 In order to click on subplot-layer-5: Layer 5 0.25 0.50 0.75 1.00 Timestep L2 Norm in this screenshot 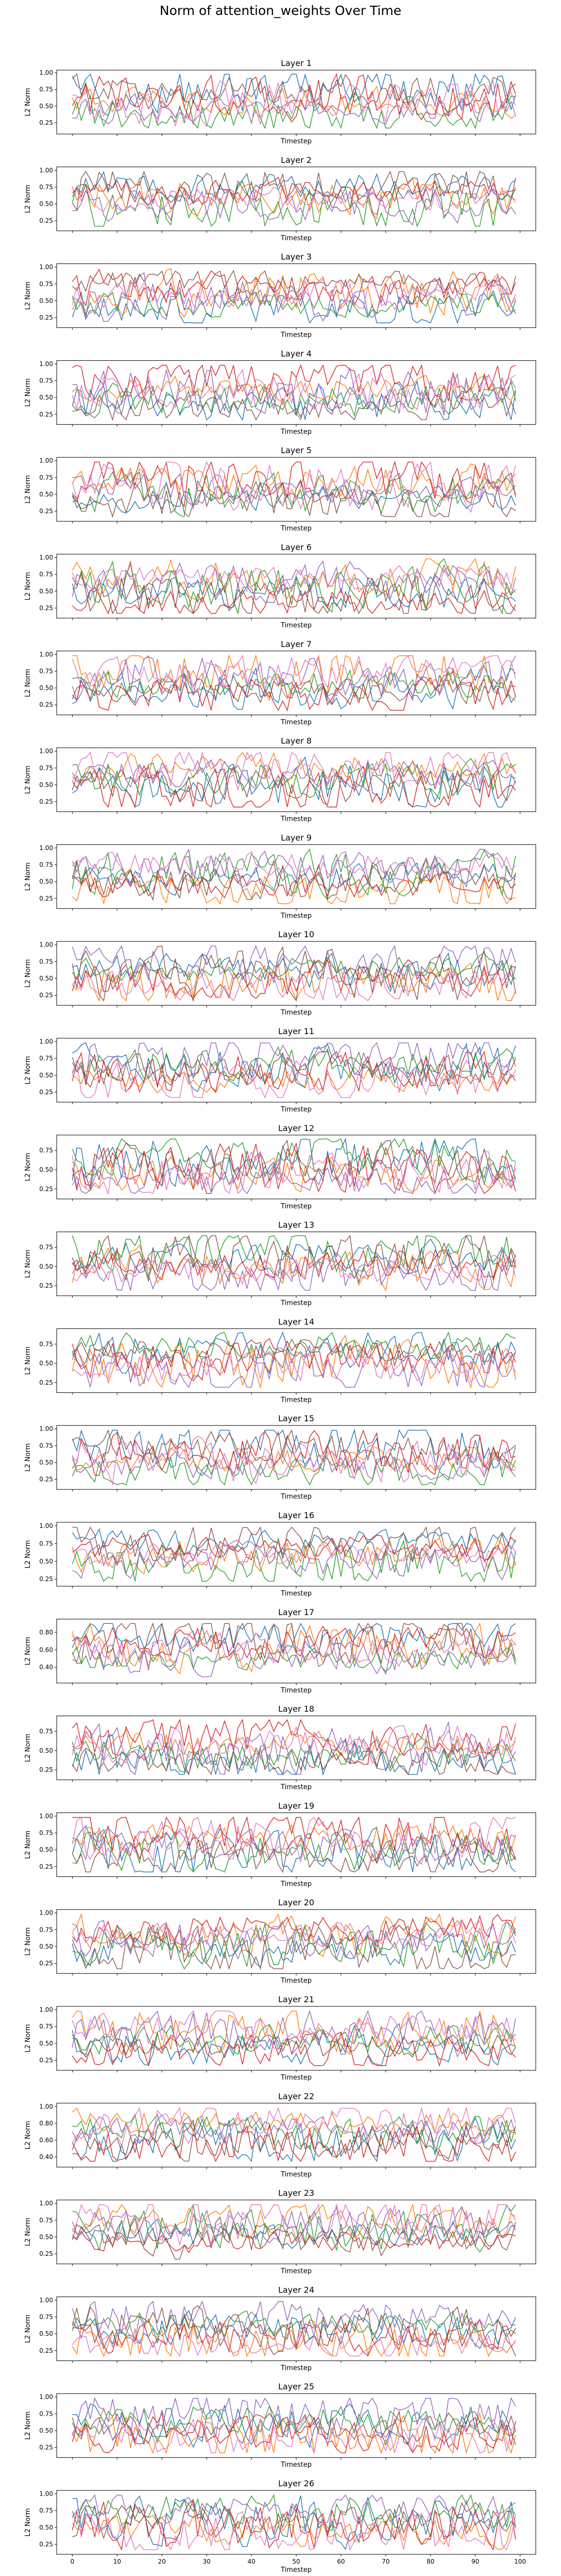, I will do `click(280, 489)`.